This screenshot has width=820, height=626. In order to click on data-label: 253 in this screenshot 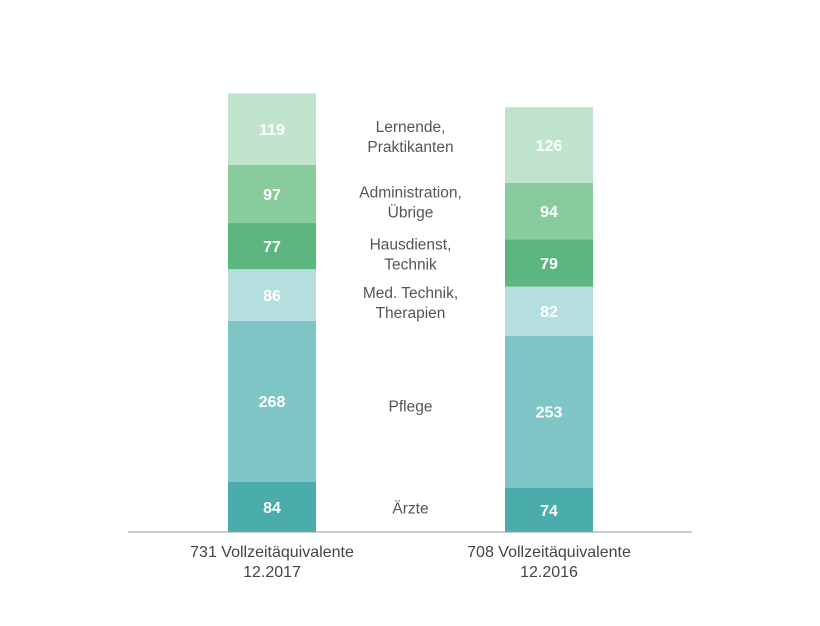, I will do `click(549, 413)`.